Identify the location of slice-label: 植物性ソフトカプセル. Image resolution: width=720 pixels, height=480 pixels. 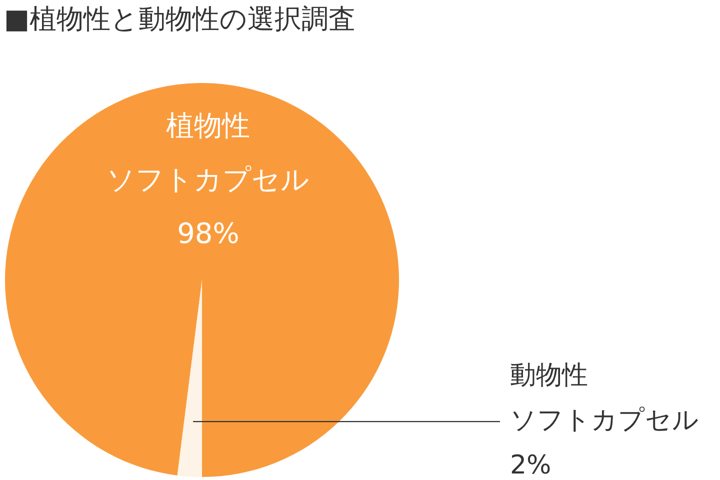
(208, 152).